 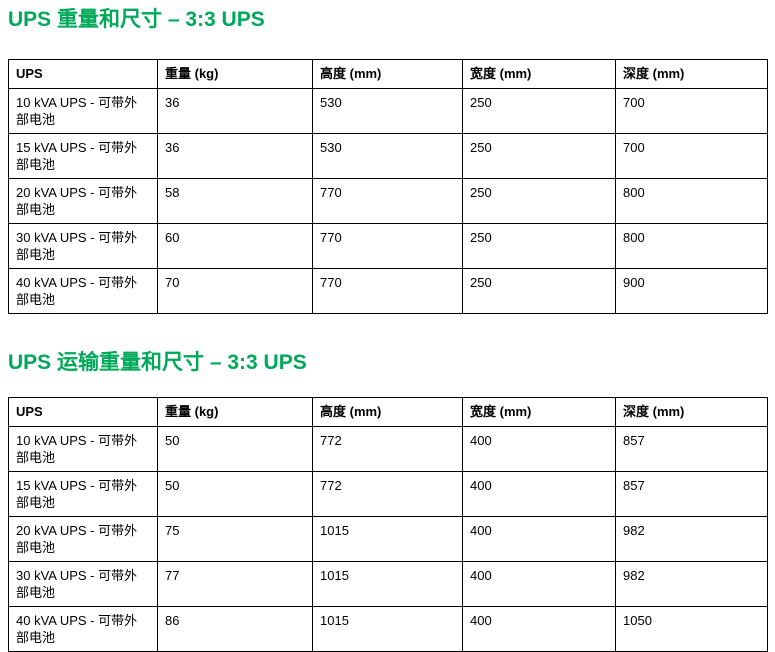 I want to click on section-title-weights-dimensions: UPS 重量和尺寸 – 3:3 UPS, so click(x=136, y=19).